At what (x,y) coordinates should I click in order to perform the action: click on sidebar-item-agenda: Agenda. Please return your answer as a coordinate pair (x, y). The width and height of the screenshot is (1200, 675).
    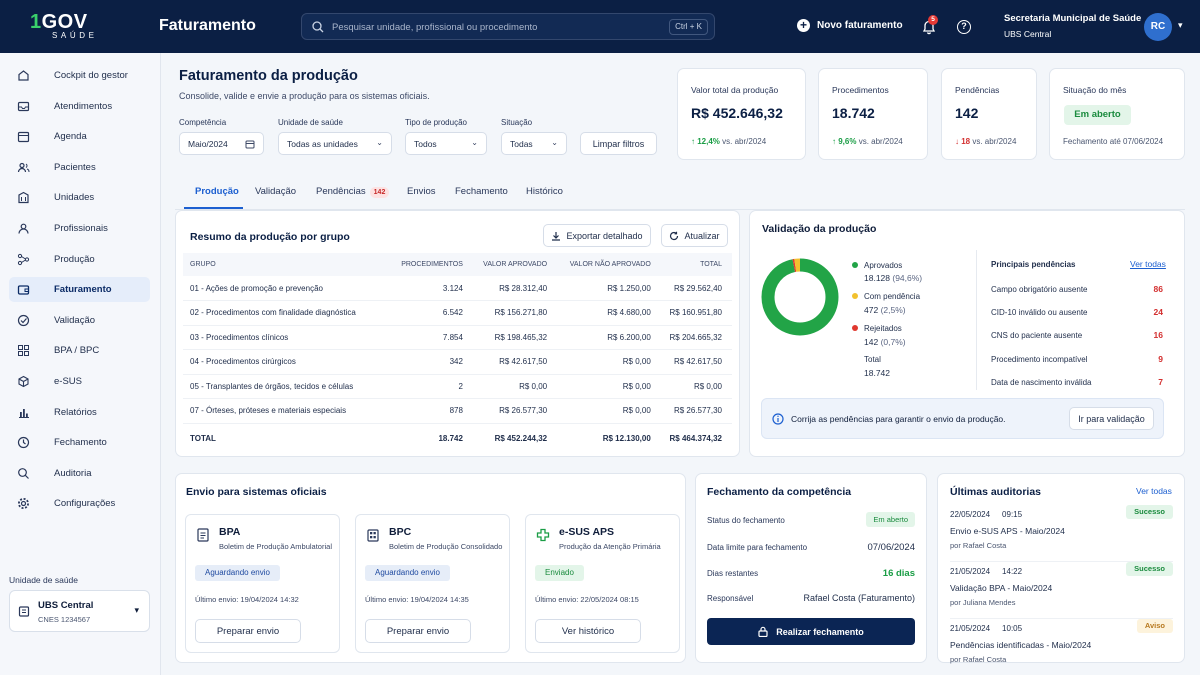
    Looking at the image, I should click on (79, 136).